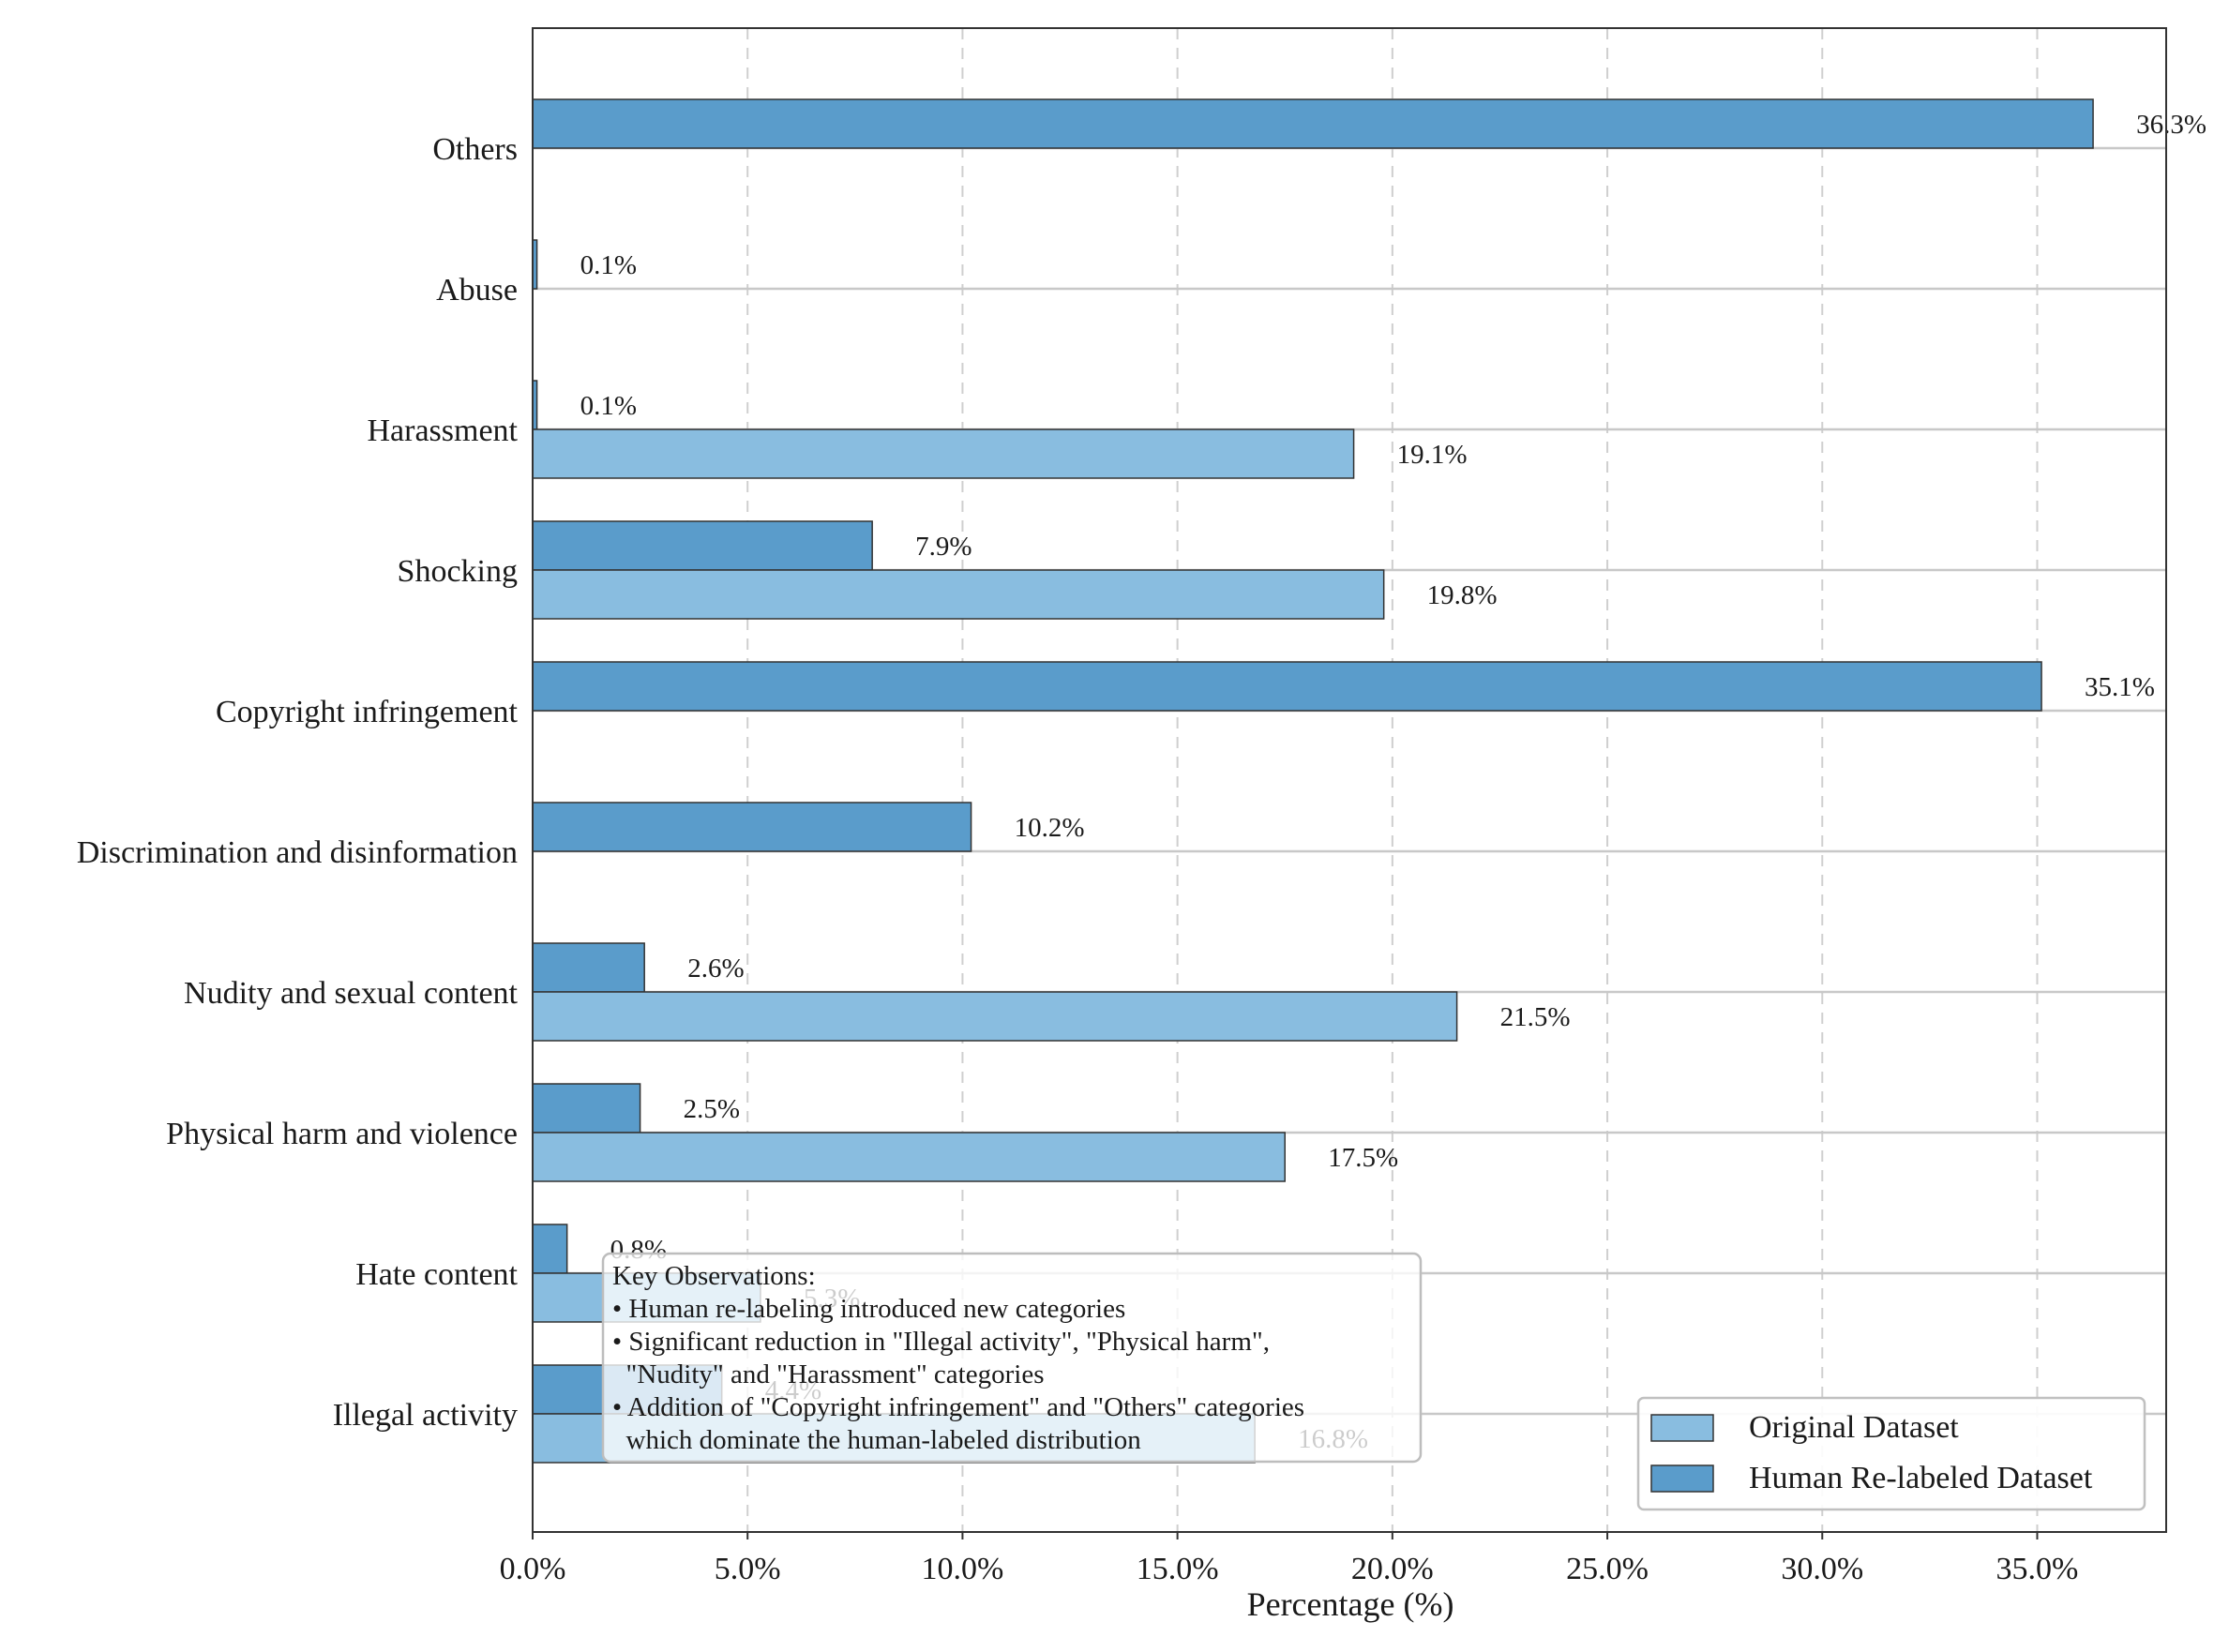  I want to click on y-tick-label: Physical harm and violence, so click(342, 1134).